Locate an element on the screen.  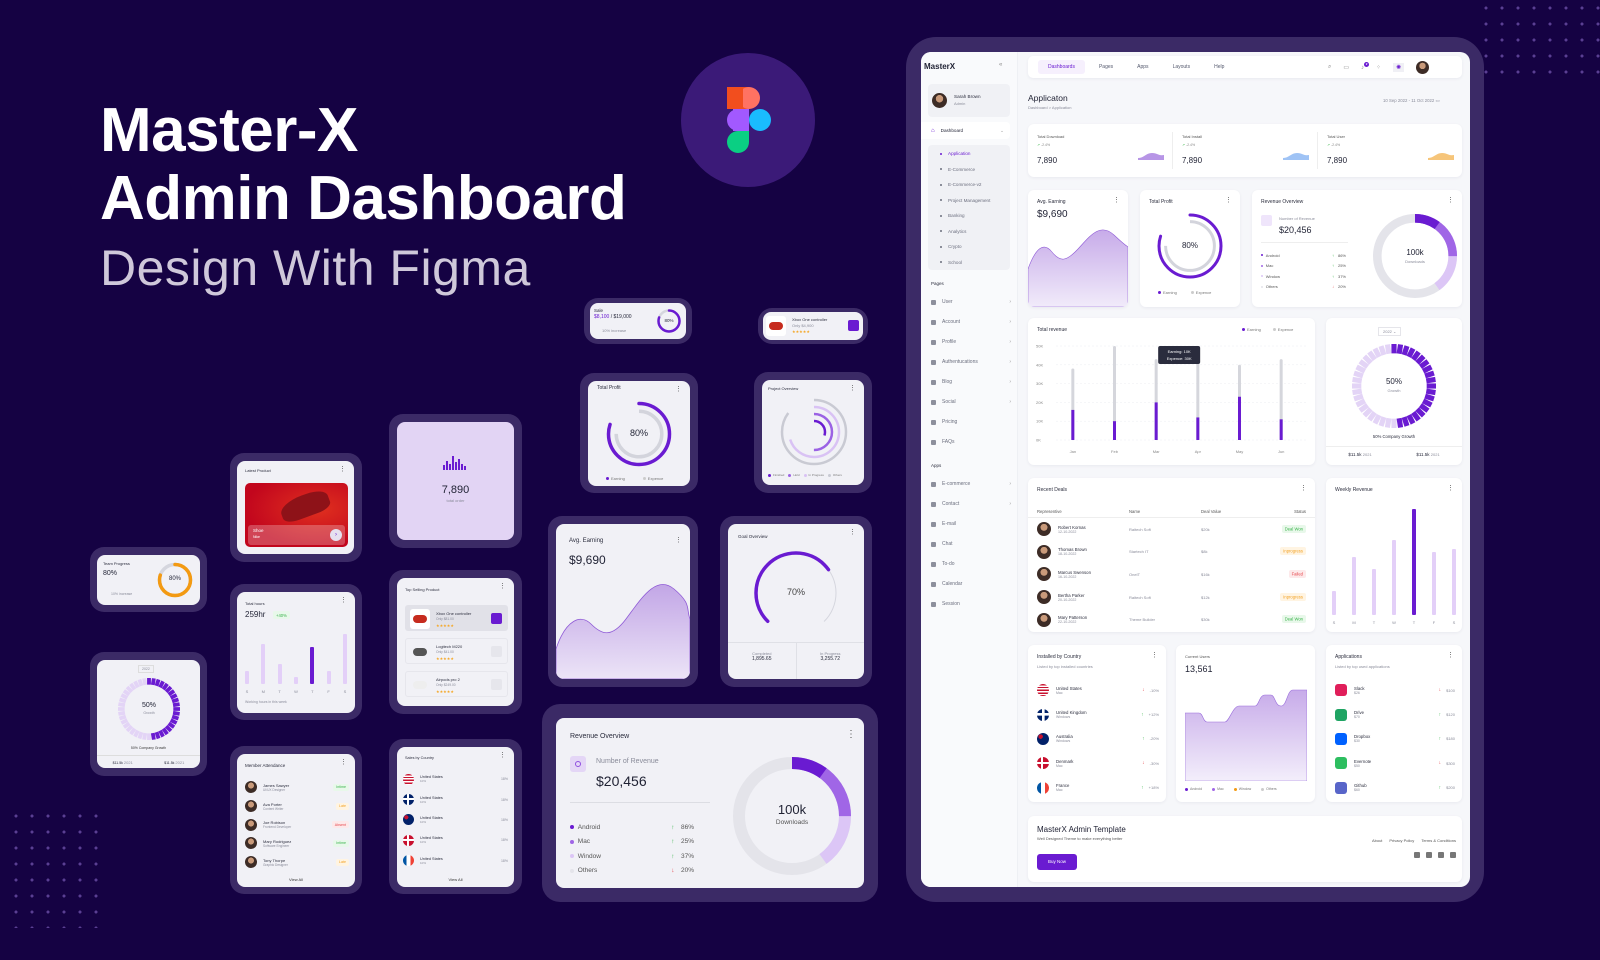
card-title: Total Profit is located at coordinates (1161, 202).